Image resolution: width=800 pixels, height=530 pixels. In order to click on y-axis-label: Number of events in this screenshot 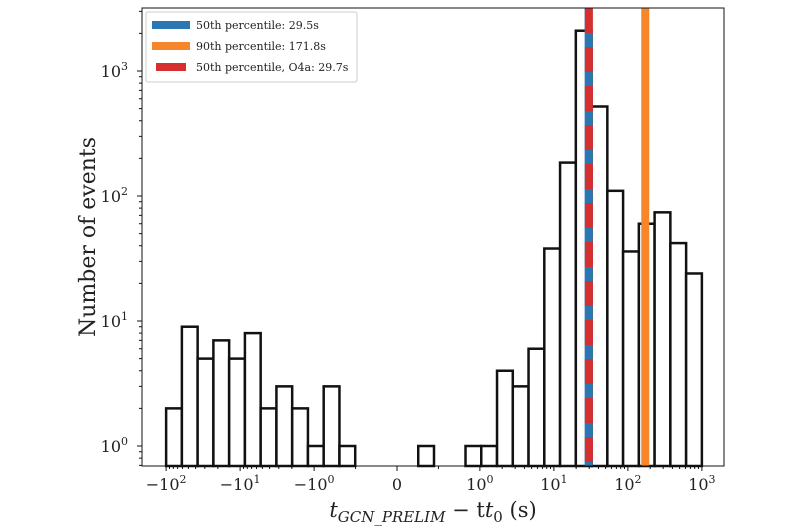, I will do `click(88, 237)`.